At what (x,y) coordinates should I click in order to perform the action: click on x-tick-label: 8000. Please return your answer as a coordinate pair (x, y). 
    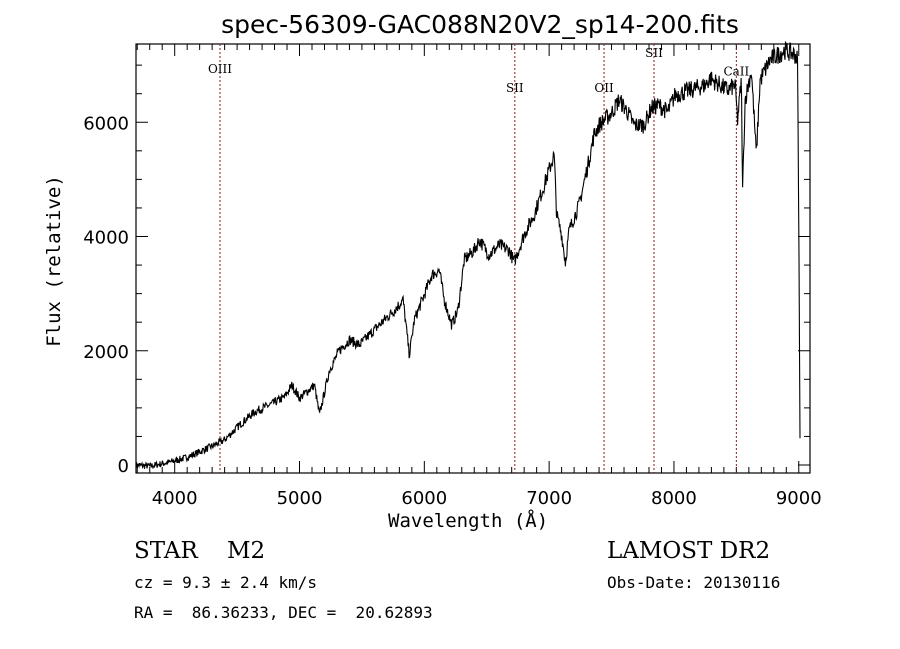
    Looking at the image, I should click on (674, 498).